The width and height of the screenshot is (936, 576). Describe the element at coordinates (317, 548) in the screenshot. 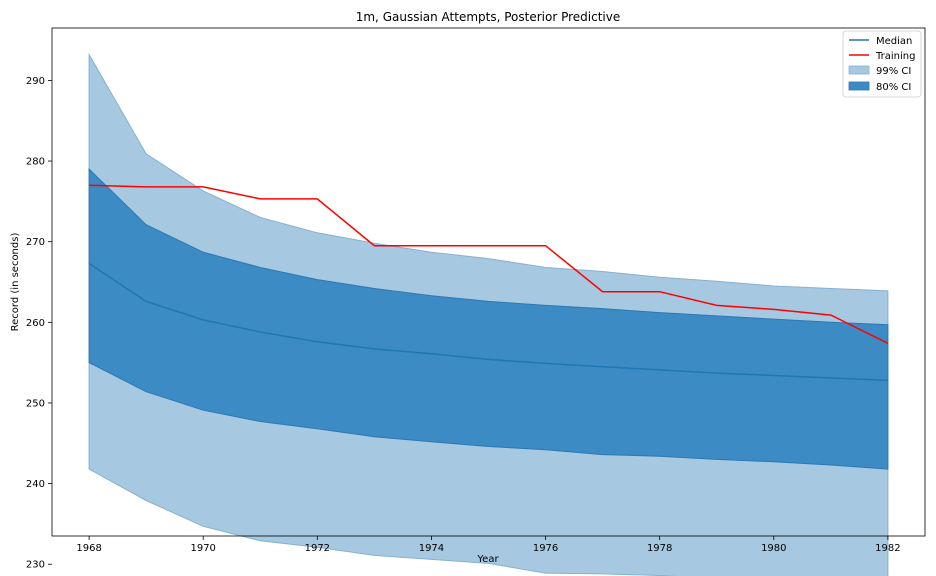

I see `x-tick-label: 1972` at that location.